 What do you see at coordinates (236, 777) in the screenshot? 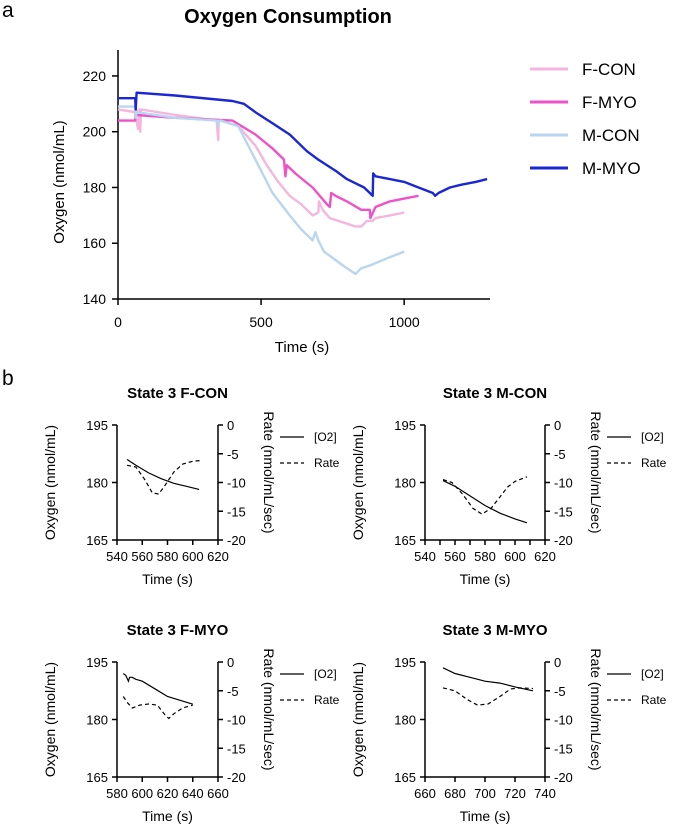
I see `state3-fmyo-y2-tick-label: -20` at bounding box center [236, 777].